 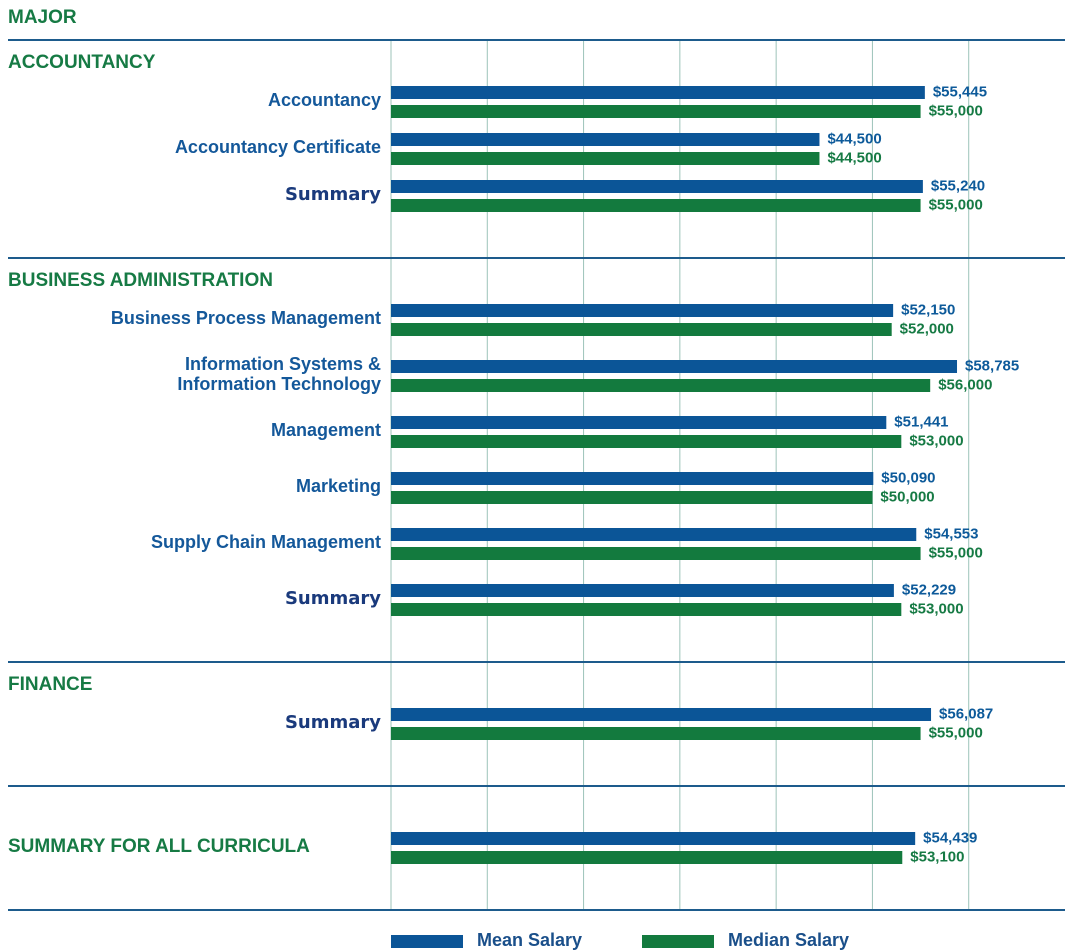 What do you see at coordinates (50, 684) in the screenshot?
I see `section-title: FINANCE` at bounding box center [50, 684].